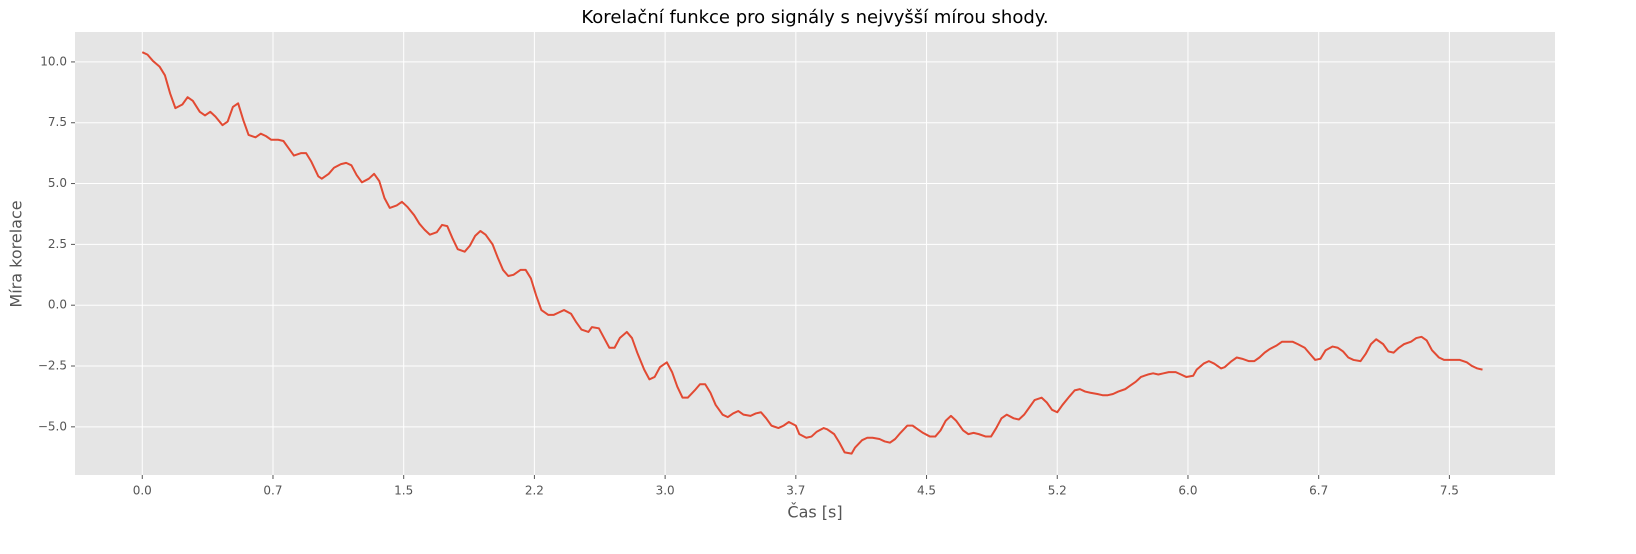  What do you see at coordinates (142, 491) in the screenshot?
I see `x-tick-label: 0.0` at bounding box center [142, 491].